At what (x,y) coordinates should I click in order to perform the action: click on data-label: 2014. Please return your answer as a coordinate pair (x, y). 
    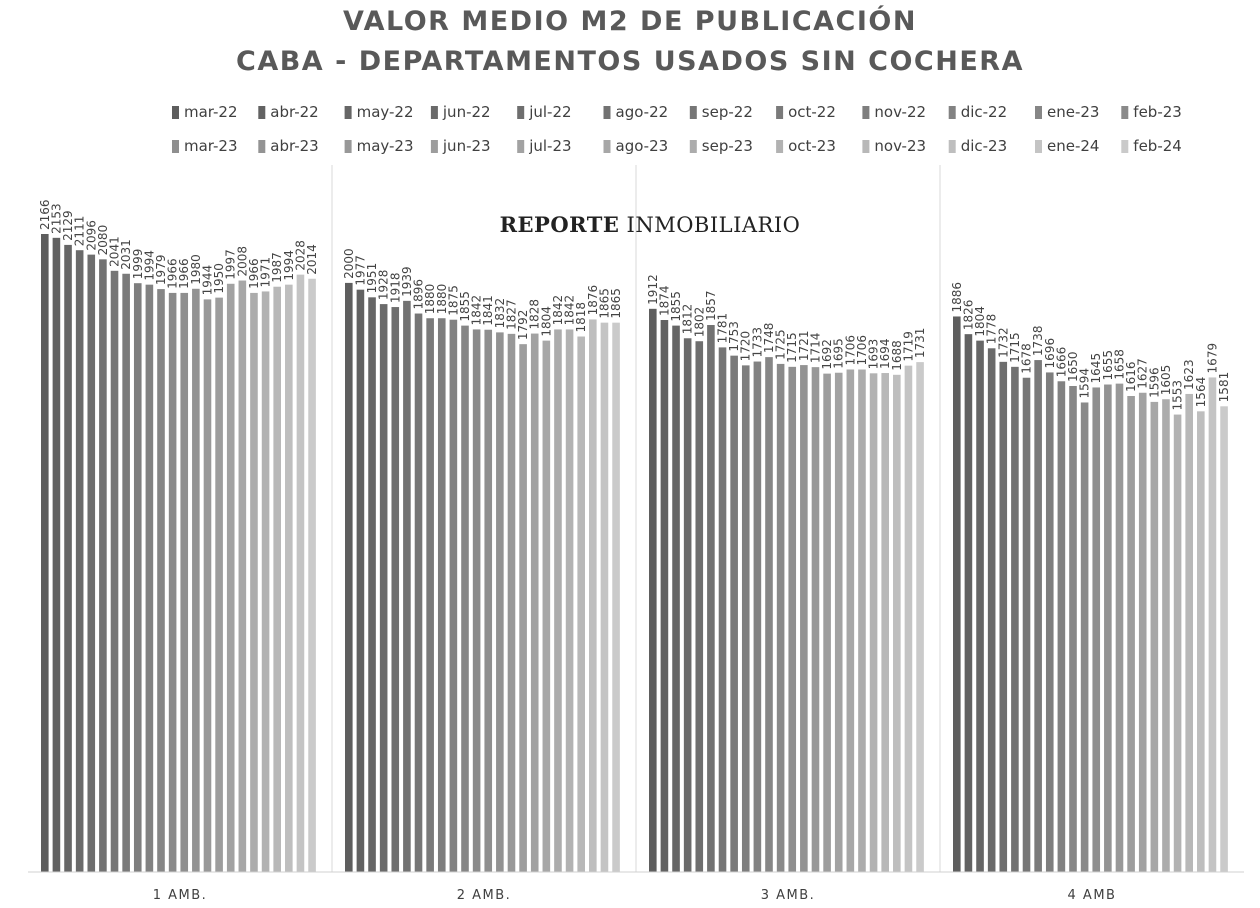
    Looking at the image, I should click on (312, 259).